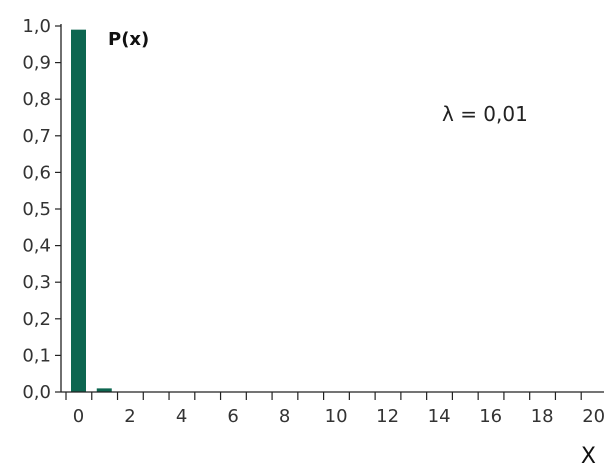 The width and height of the screenshot is (607, 466). What do you see at coordinates (36, 209) in the screenshot?
I see `y-tick-label: 0,5` at bounding box center [36, 209].